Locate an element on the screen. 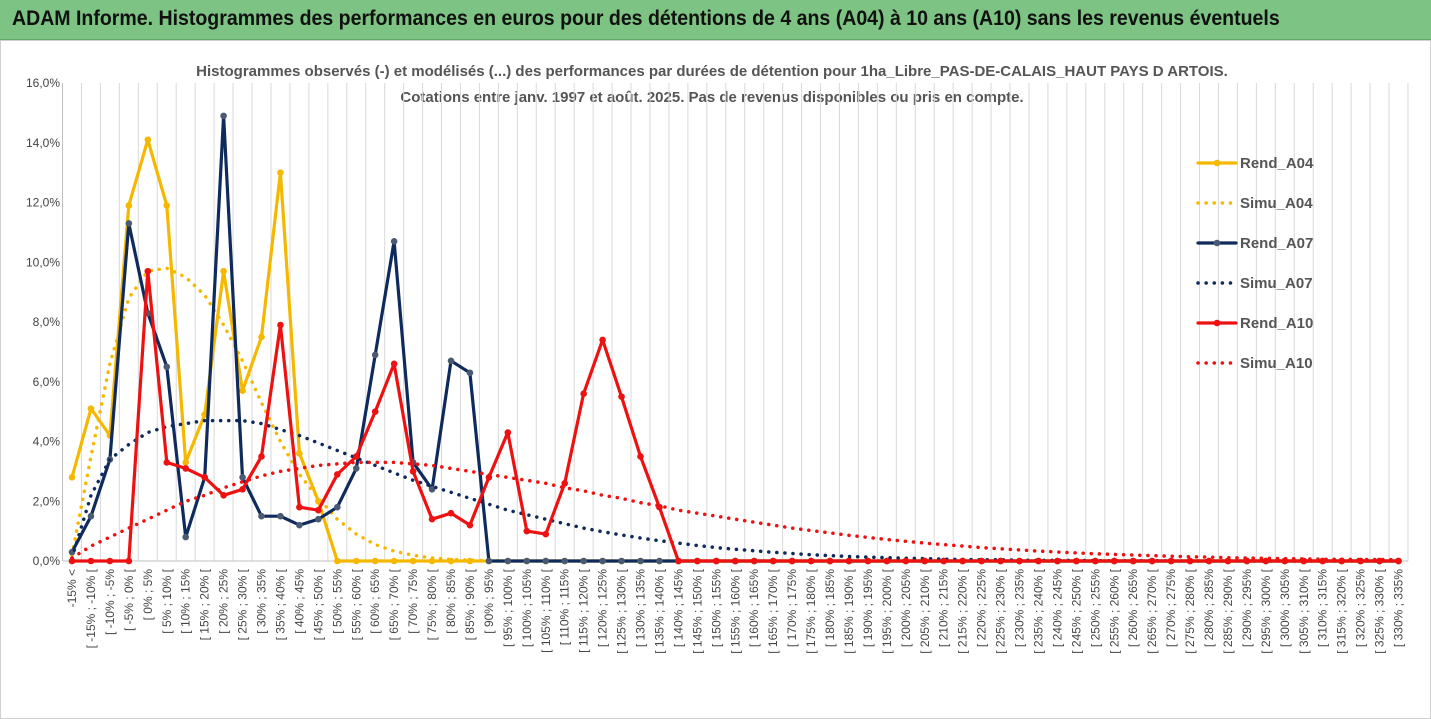  x-tick-label: [ 330% ; 335% is located at coordinates (1399, 608).